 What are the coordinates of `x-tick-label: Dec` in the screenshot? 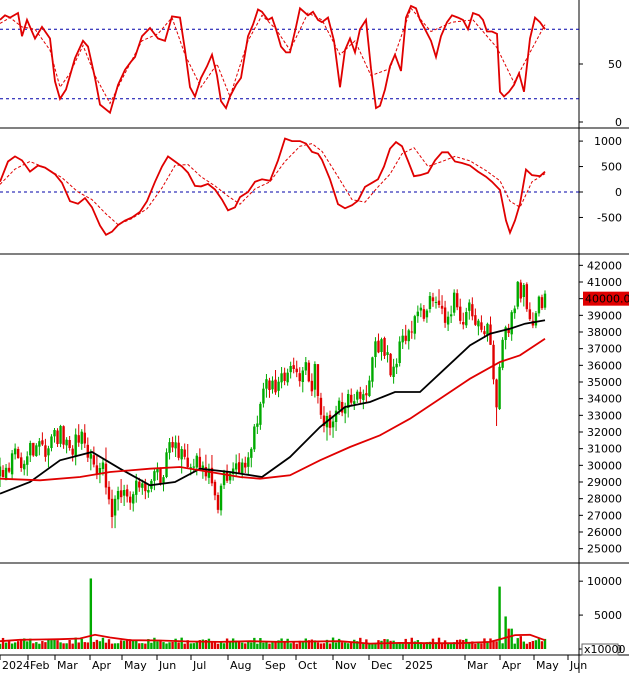 It's located at (381, 665).